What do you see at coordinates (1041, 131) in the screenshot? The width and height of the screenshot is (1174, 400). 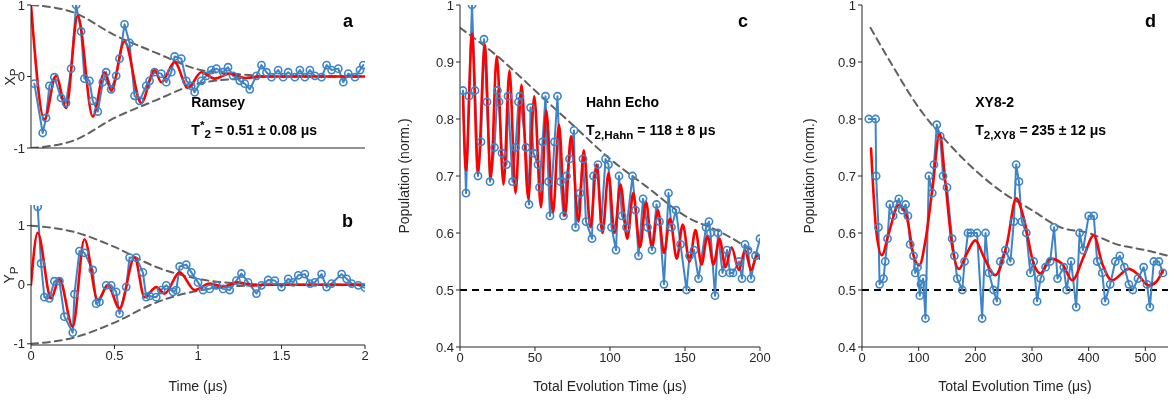 I see `annotation: T$_{2,XY8}$ = 235 ± 12 μs` at bounding box center [1041, 131].